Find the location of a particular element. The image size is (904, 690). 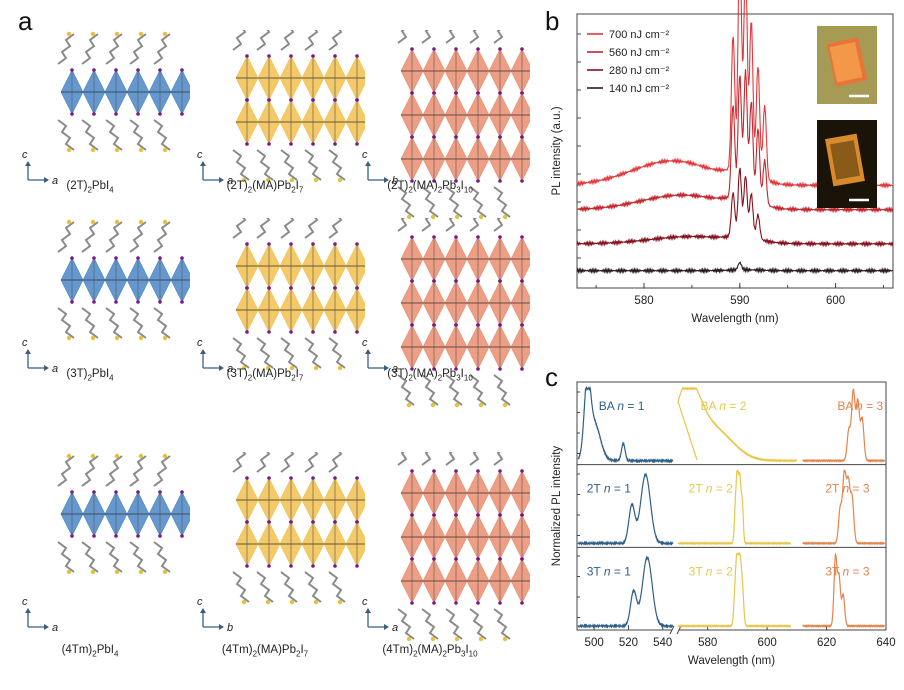

axis-break-mark is located at coordinates (672, 630).